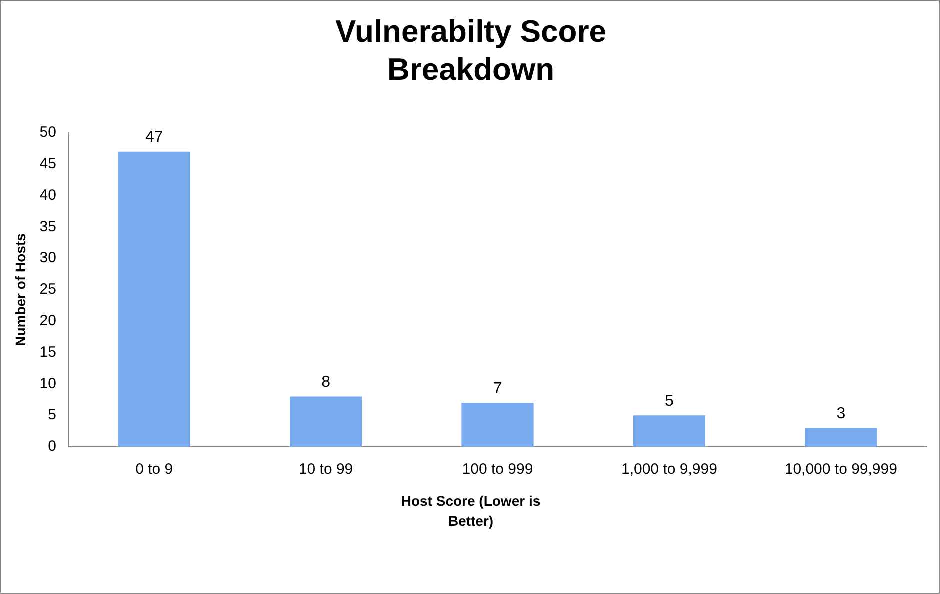 Image resolution: width=940 pixels, height=594 pixels. Describe the element at coordinates (326, 383) in the screenshot. I see `data-label: 8` at that location.